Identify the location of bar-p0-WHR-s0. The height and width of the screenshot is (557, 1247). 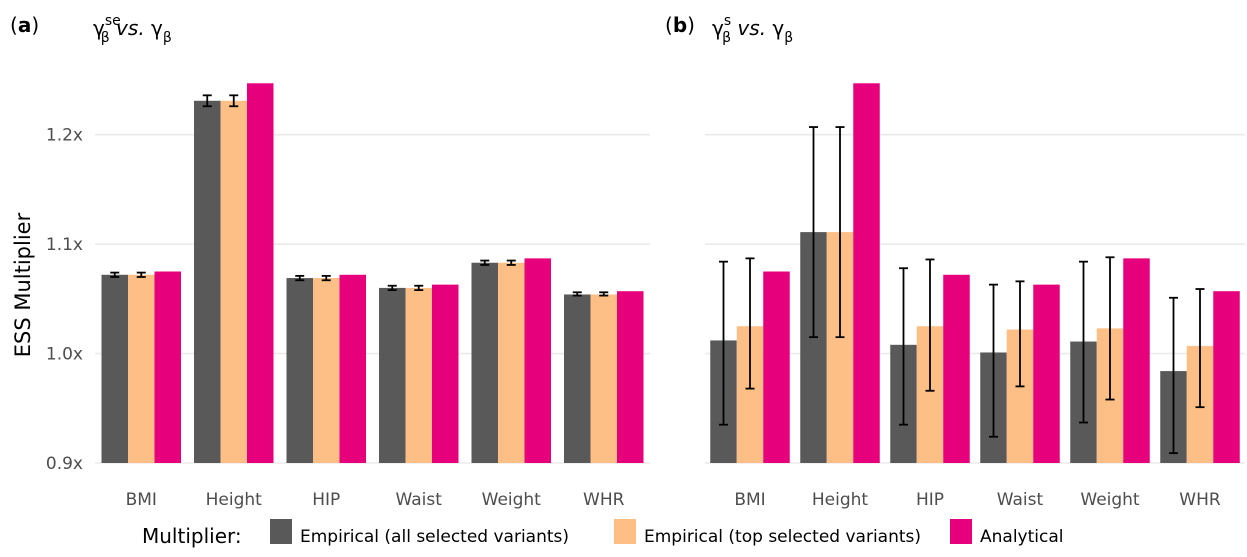
(577, 378).